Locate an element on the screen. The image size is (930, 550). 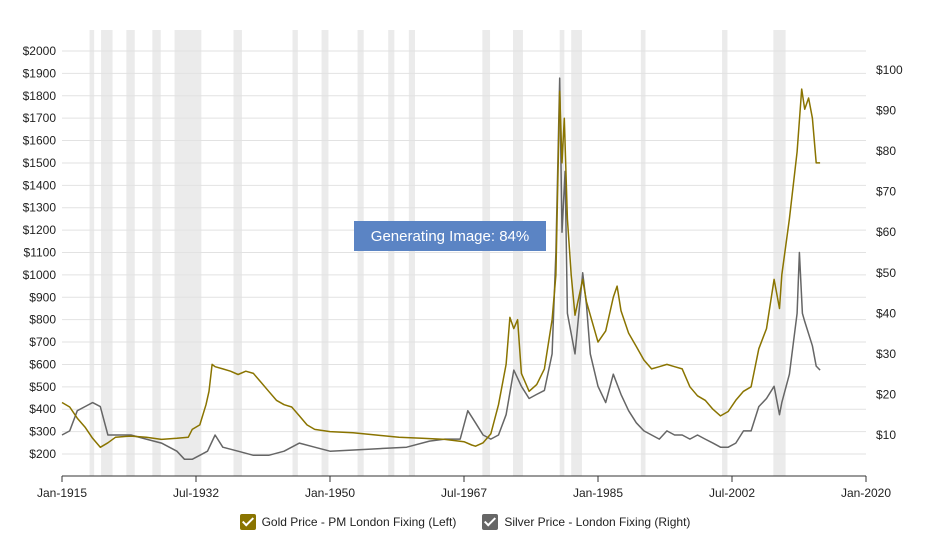
right-tick-label: $100 is located at coordinates (889, 70).